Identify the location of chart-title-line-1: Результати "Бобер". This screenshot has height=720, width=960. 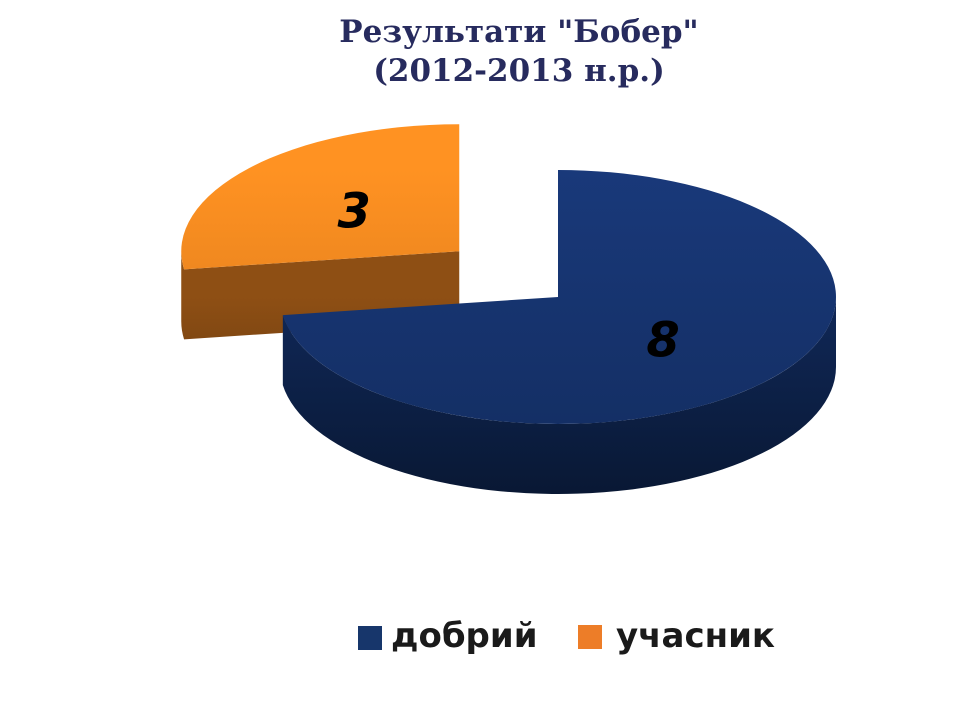
(519, 32).